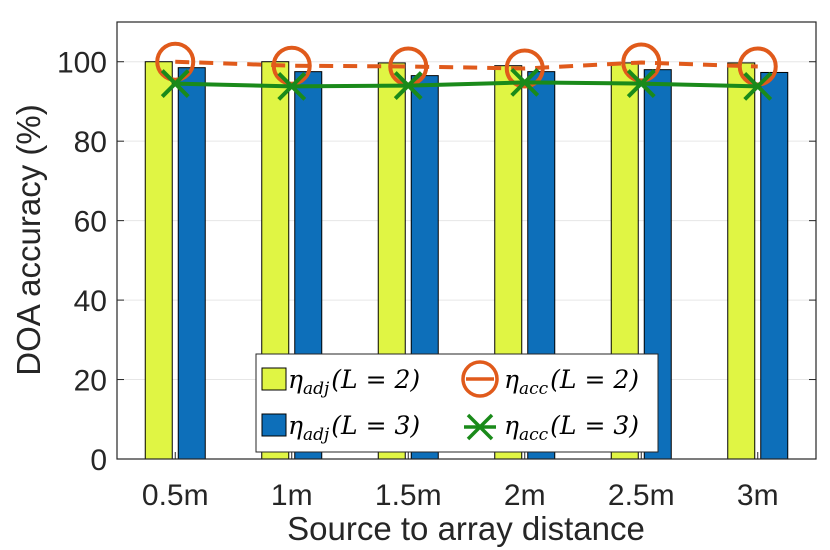 Image resolution: width=830 pixels, height=550 pixels. What do you see at coordinates (408, 495) in the screenshot?
I see `x-tick-label: 1.5m` at bounding box center [408, 495].